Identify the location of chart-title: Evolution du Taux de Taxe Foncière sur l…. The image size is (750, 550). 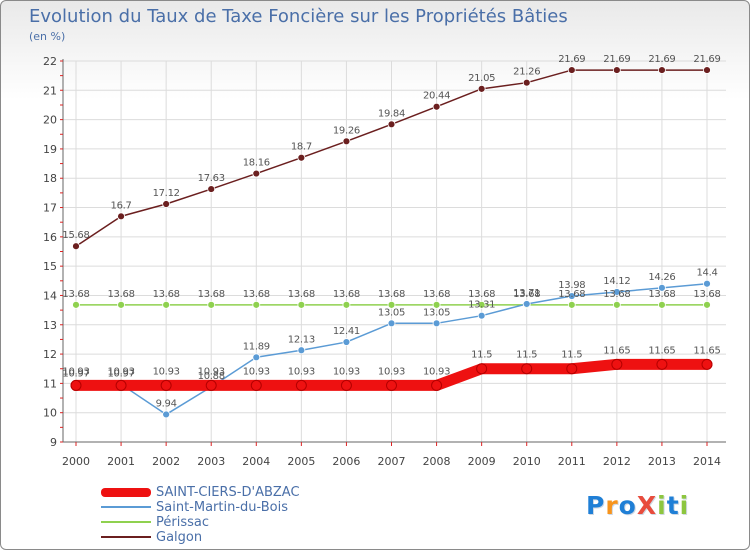
(298, 16).